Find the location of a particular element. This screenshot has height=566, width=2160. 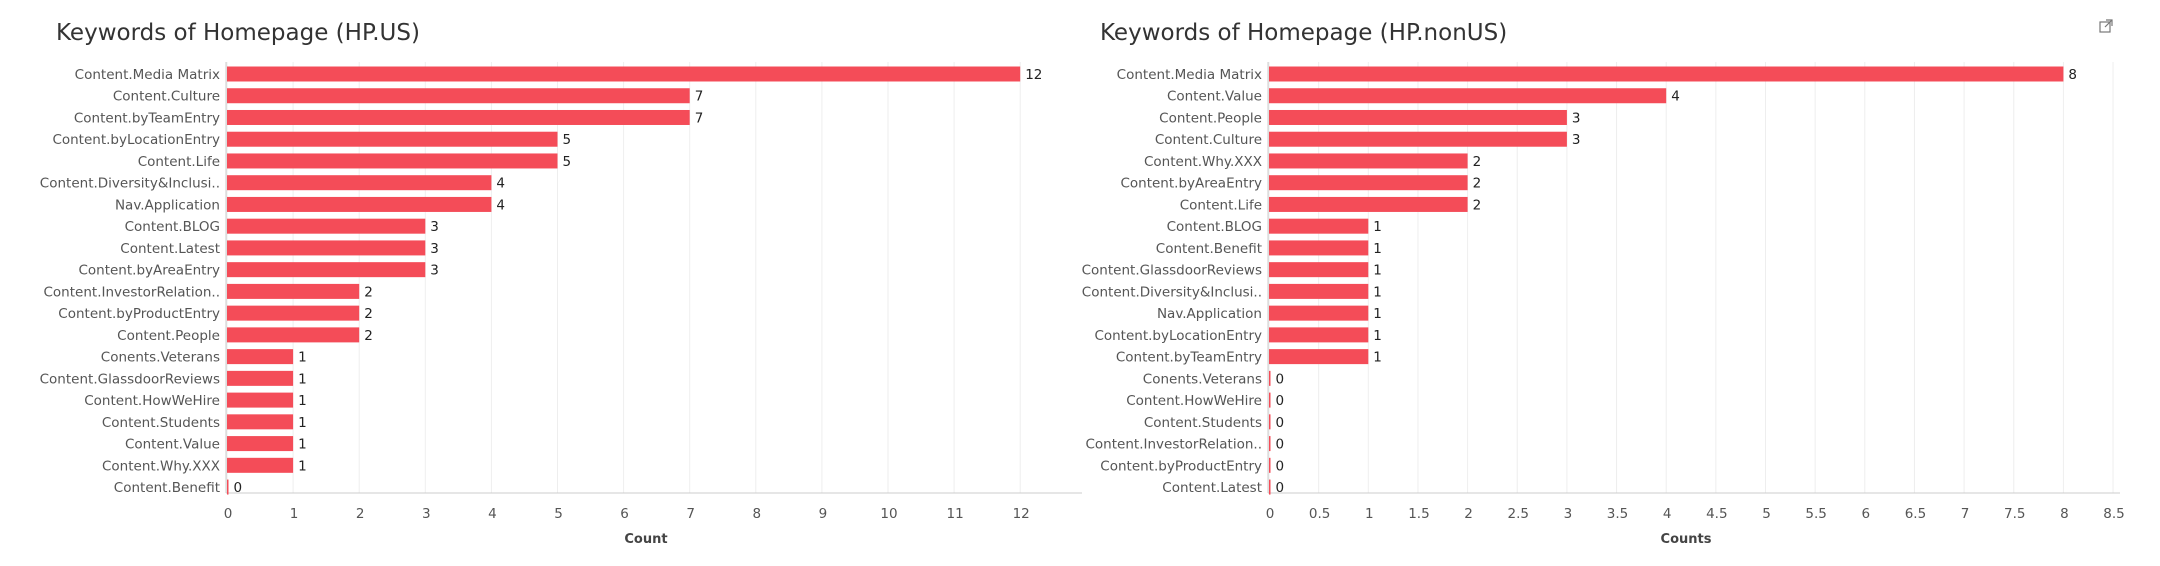

x-tick-label: 7.5 is located at coordinates (2014, 514).